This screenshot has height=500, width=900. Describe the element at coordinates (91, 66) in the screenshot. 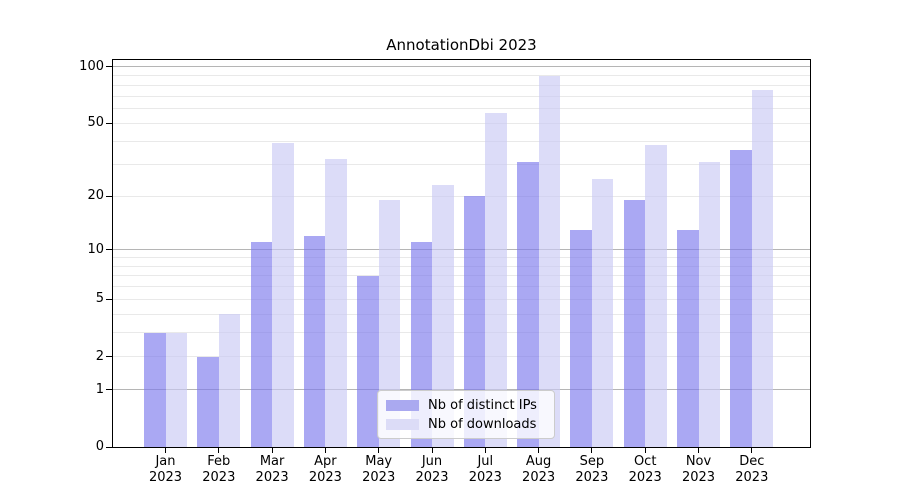

I see `y-axis-tick-label: 100` at that location.